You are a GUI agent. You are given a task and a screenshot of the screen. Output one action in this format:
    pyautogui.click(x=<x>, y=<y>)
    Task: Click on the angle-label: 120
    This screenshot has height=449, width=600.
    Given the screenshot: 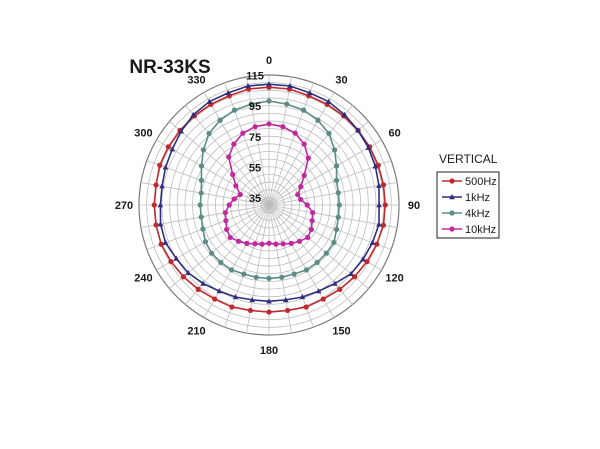 What is the action you would take?
    pyautogui.click(x=394, y=279)
    